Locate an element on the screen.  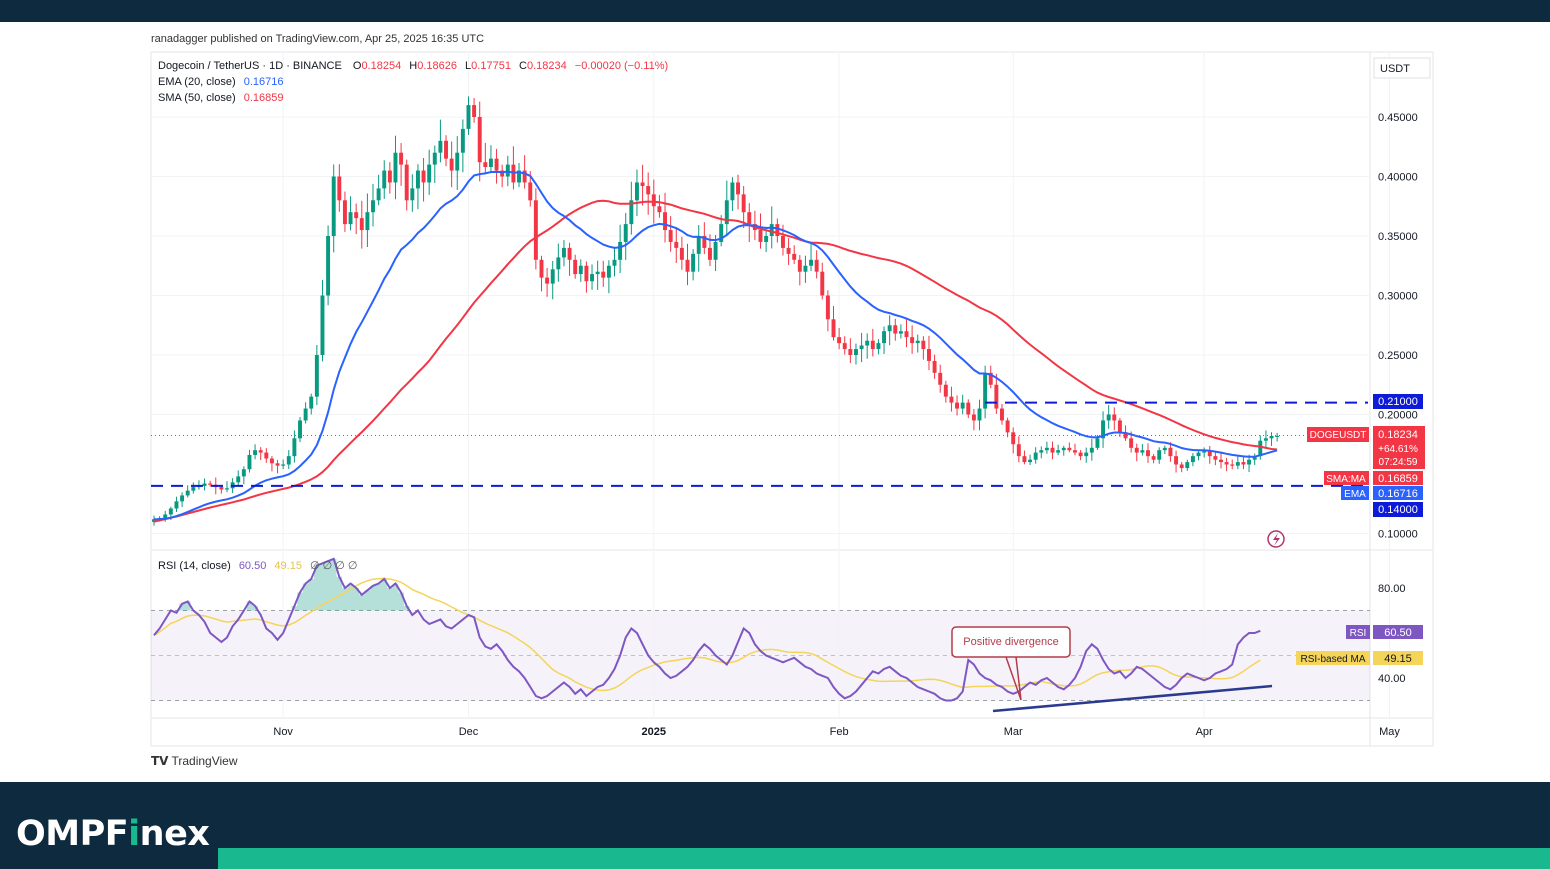
last-price-value: 0.18234 is located at coordinates (1398, 435).